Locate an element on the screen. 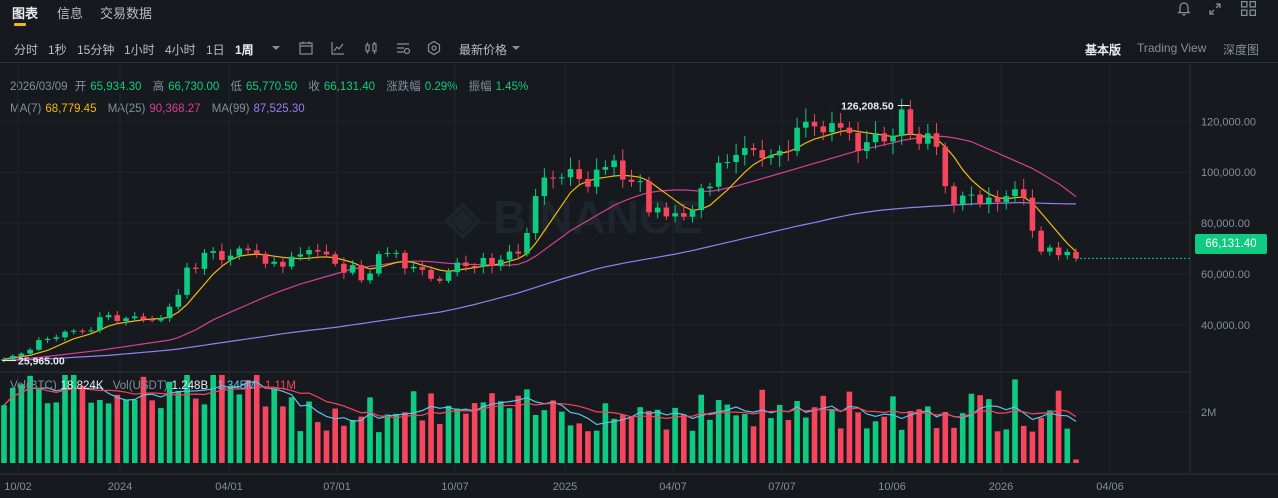 This screenshot has width=1278, height=498. tab-chart: 图表 is located at coordinates (25, 13).